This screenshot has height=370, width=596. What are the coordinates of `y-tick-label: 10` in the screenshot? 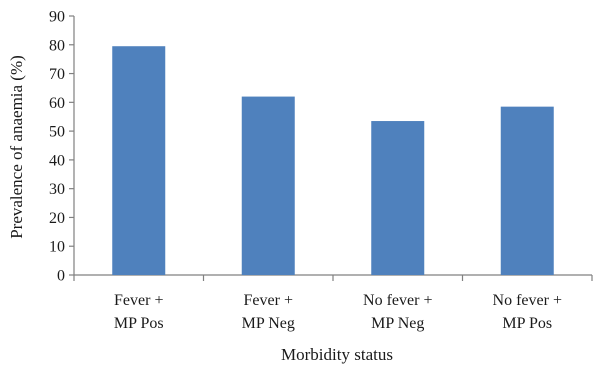 It's located at (57, 247).